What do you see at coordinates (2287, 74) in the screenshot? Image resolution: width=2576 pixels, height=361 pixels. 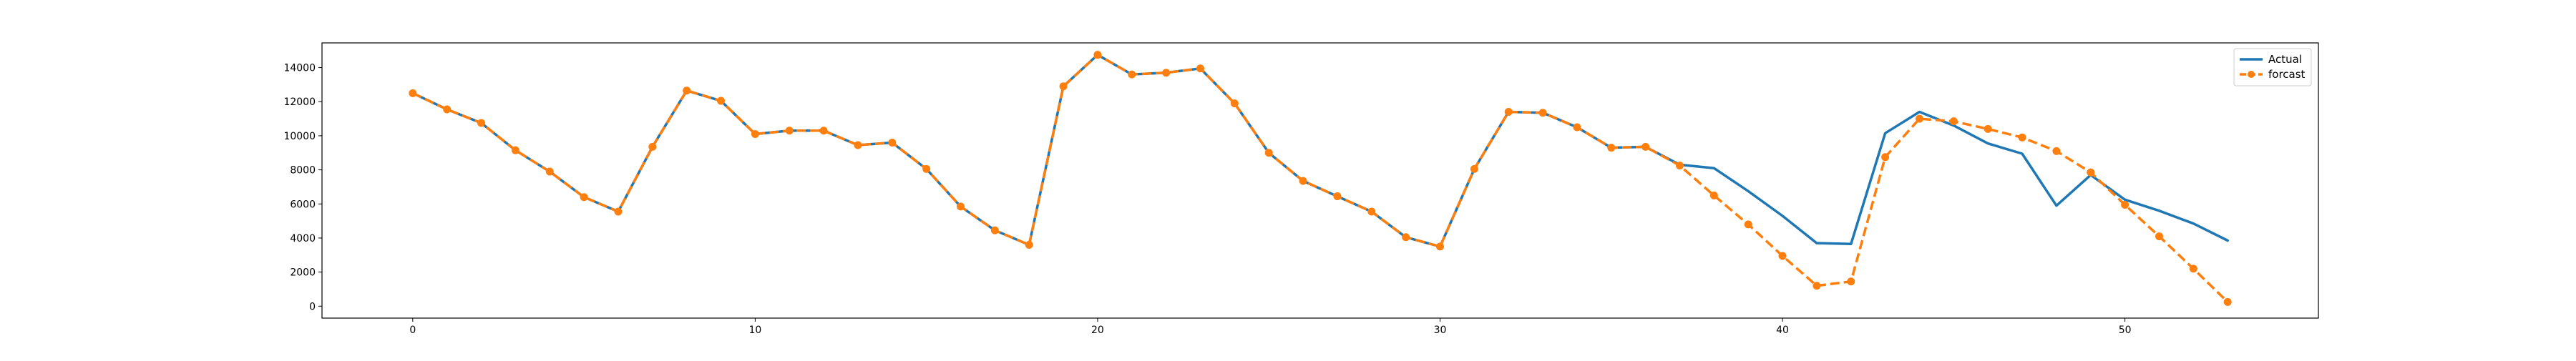 I see `legend-label-forcast: forcast` at bounding box center [2287, 74].